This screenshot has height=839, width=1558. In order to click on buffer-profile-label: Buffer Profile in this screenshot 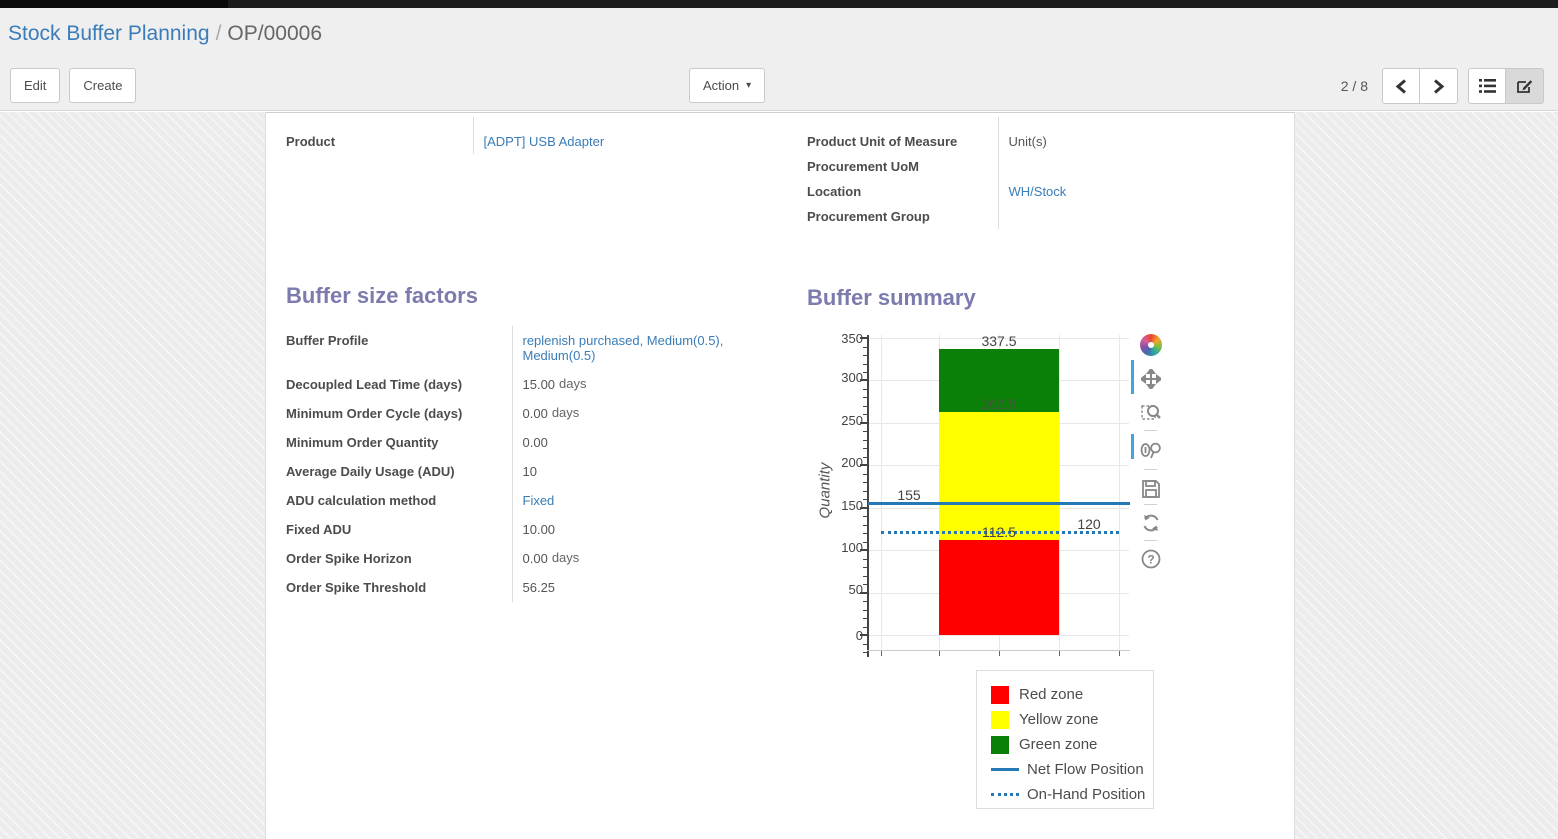, I will do `click(327, 340)`.